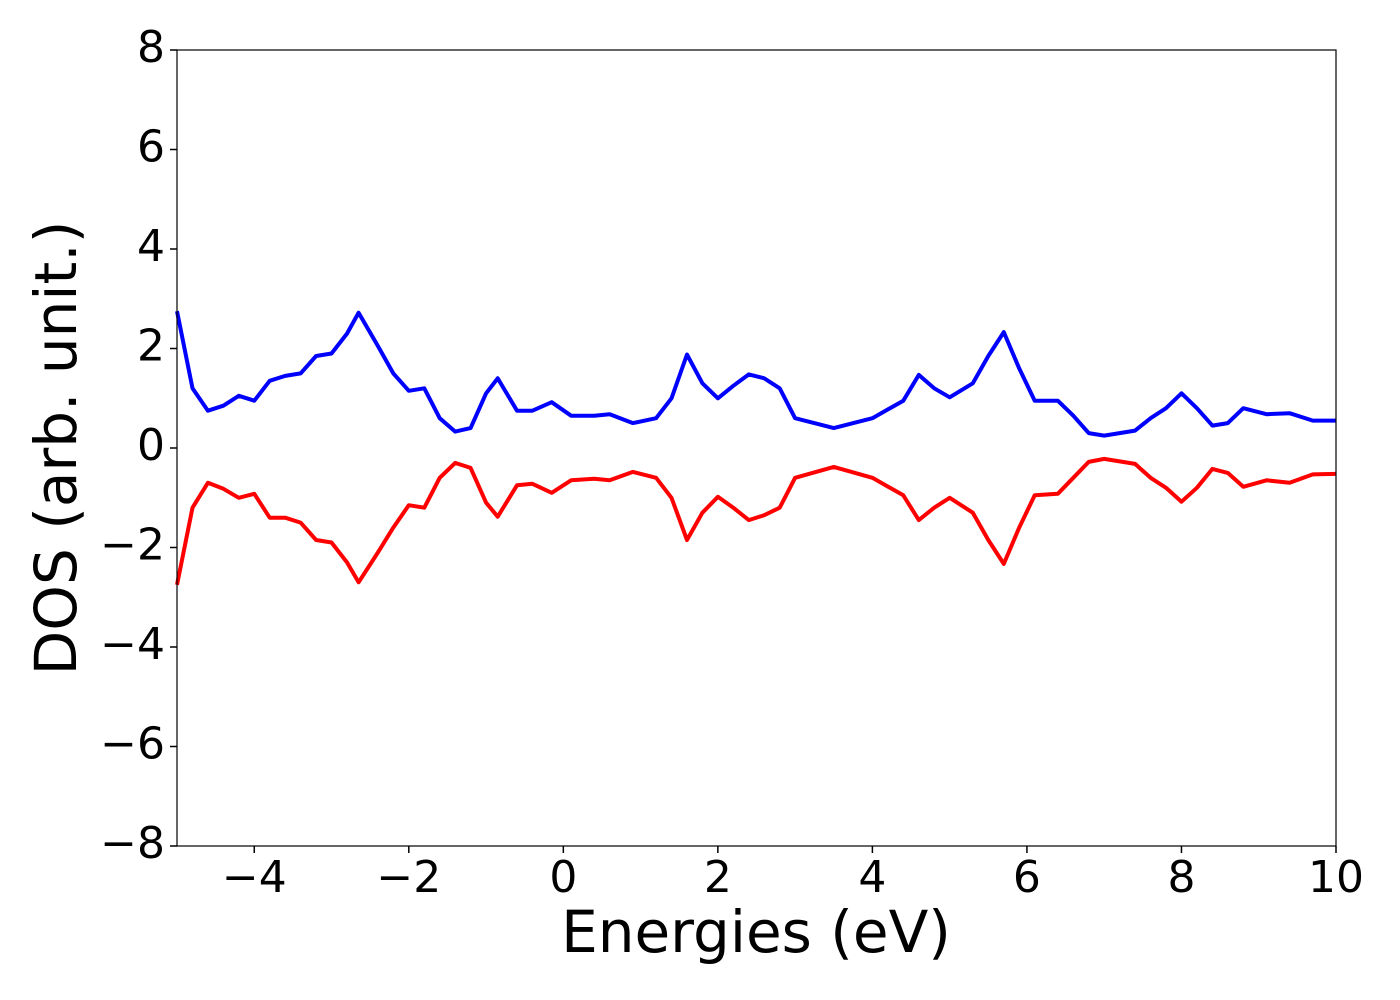  Describe the element at coordinates (718, 877) in the screenshot. I see `x-tick-label: 2` at that location.